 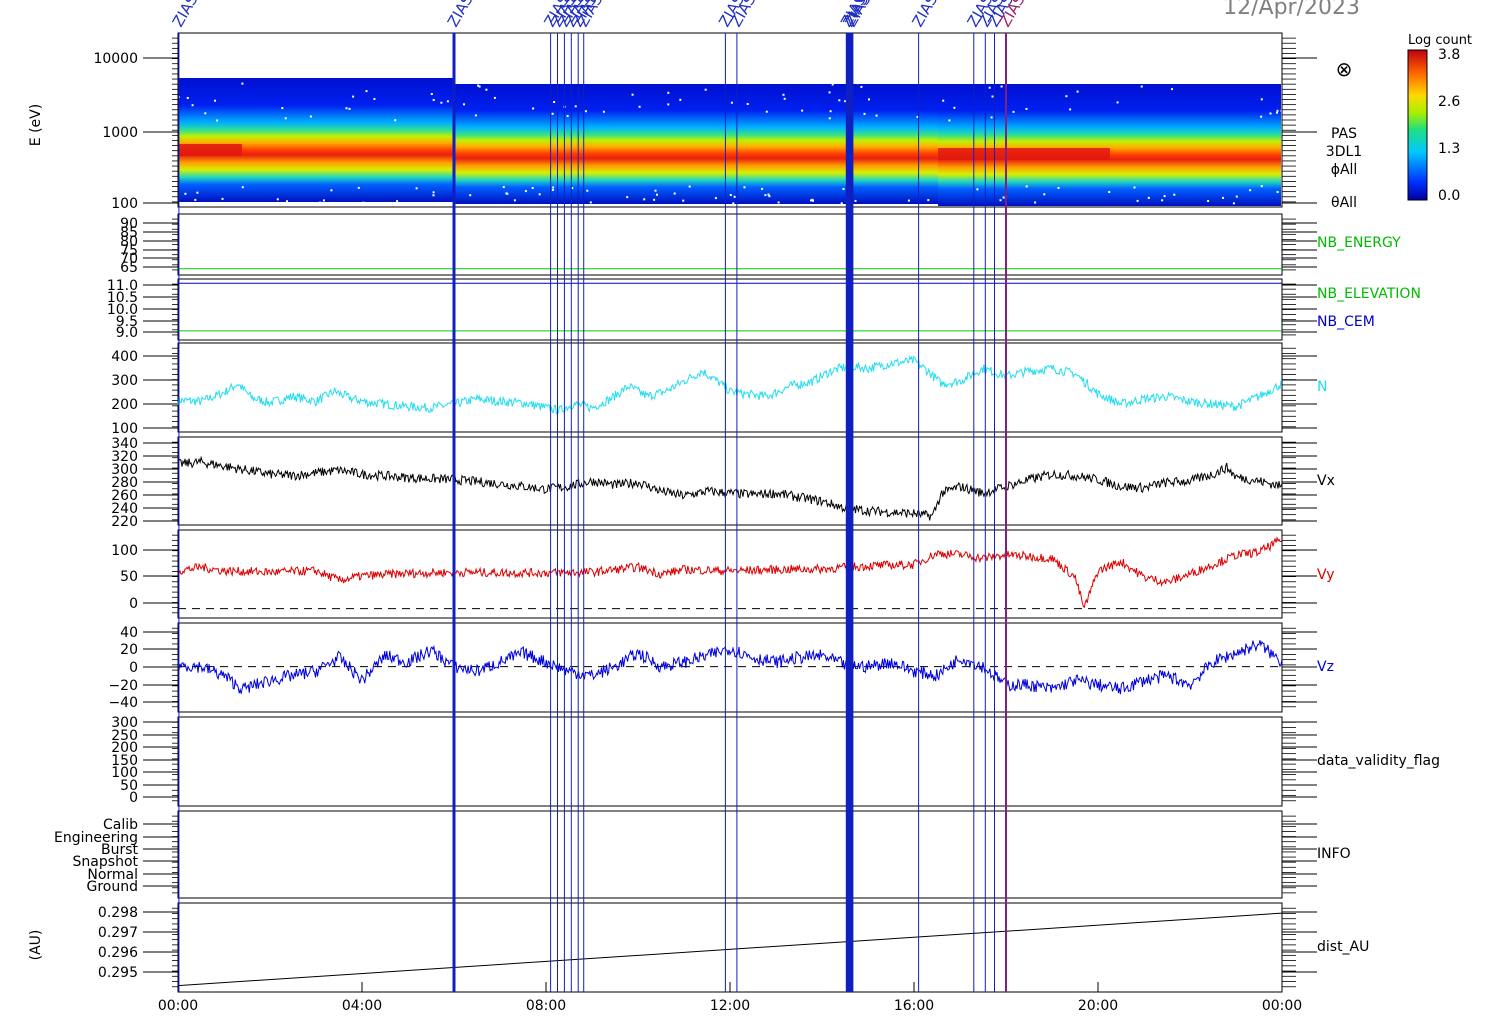 I want to click on date-title: 12/Apr/2023, so click(x=1291, y=10).